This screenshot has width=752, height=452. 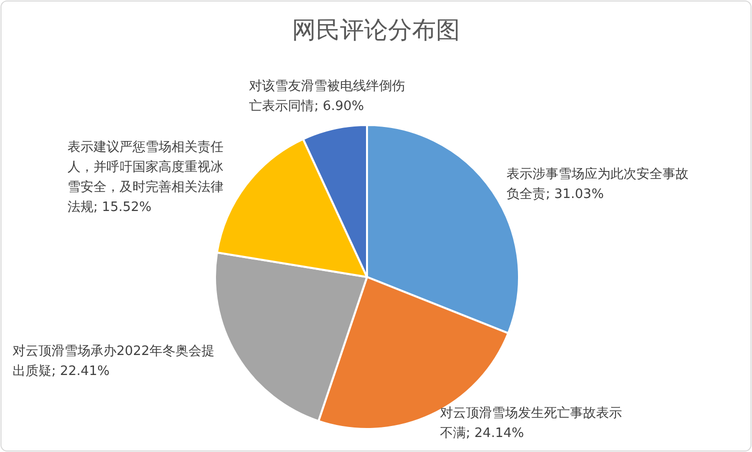 I want to click on slice-label: 表示涉事雪场应为此次安全事故负全责; 31.03%, so click(x=597, y=185).